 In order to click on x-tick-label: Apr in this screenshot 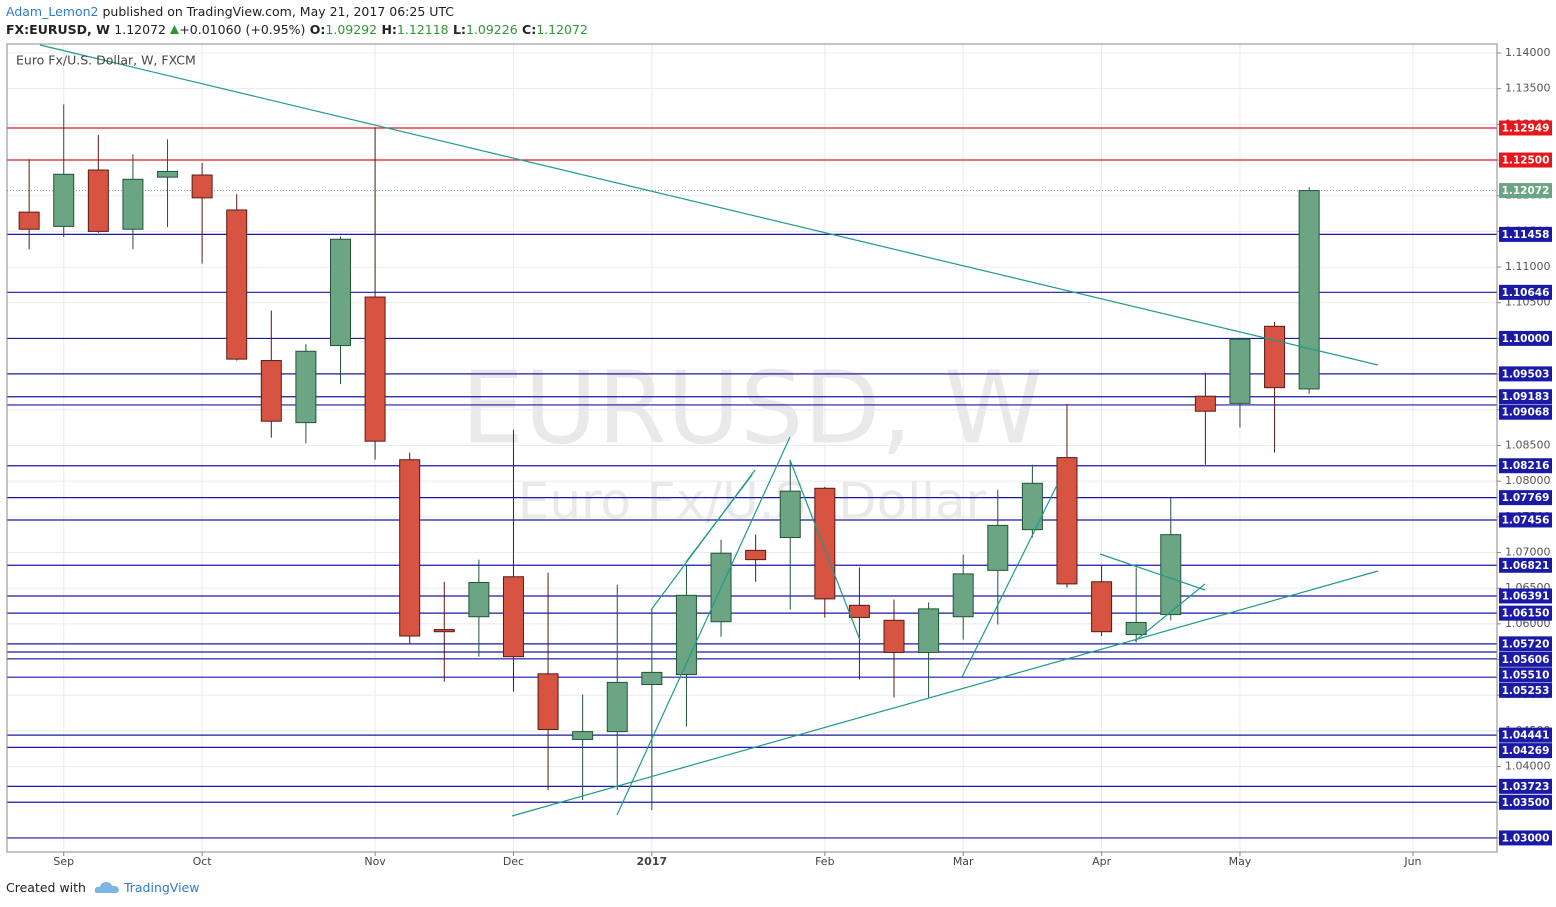, I will do `click(1102, 861)`.